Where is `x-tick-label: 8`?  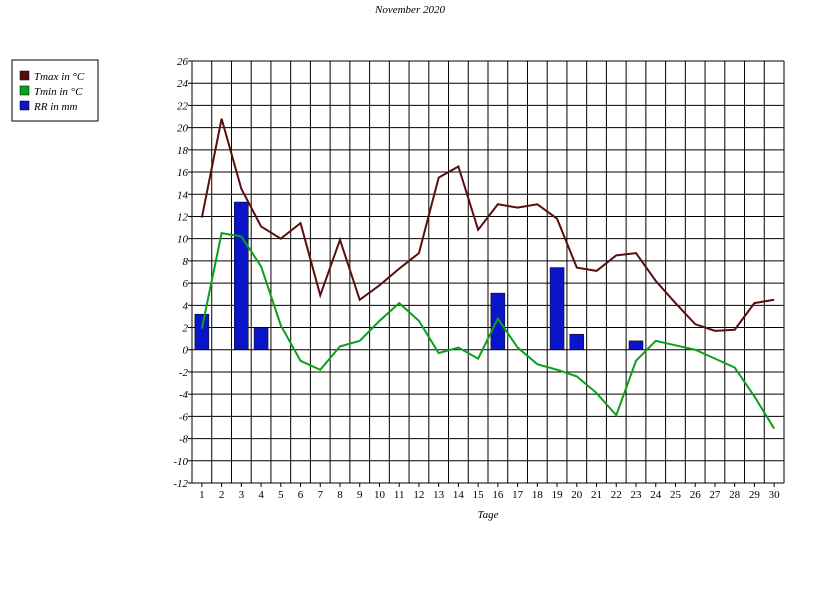
x-tick-label: 8 is located at coordinates (340, 495).